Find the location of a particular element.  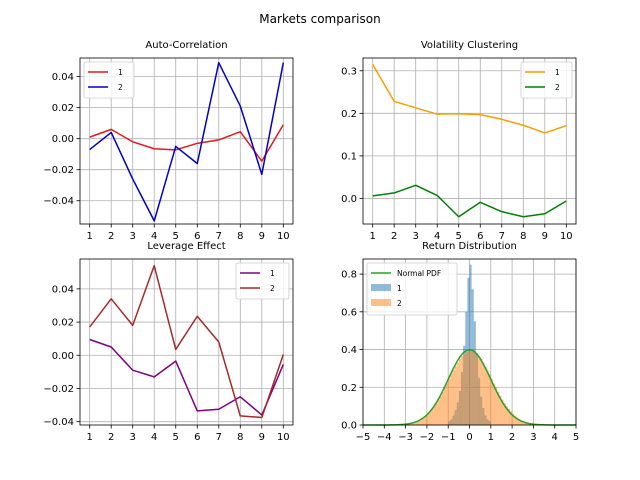

subplot-title: Leverage Effect is located at coordinates (186, 246).